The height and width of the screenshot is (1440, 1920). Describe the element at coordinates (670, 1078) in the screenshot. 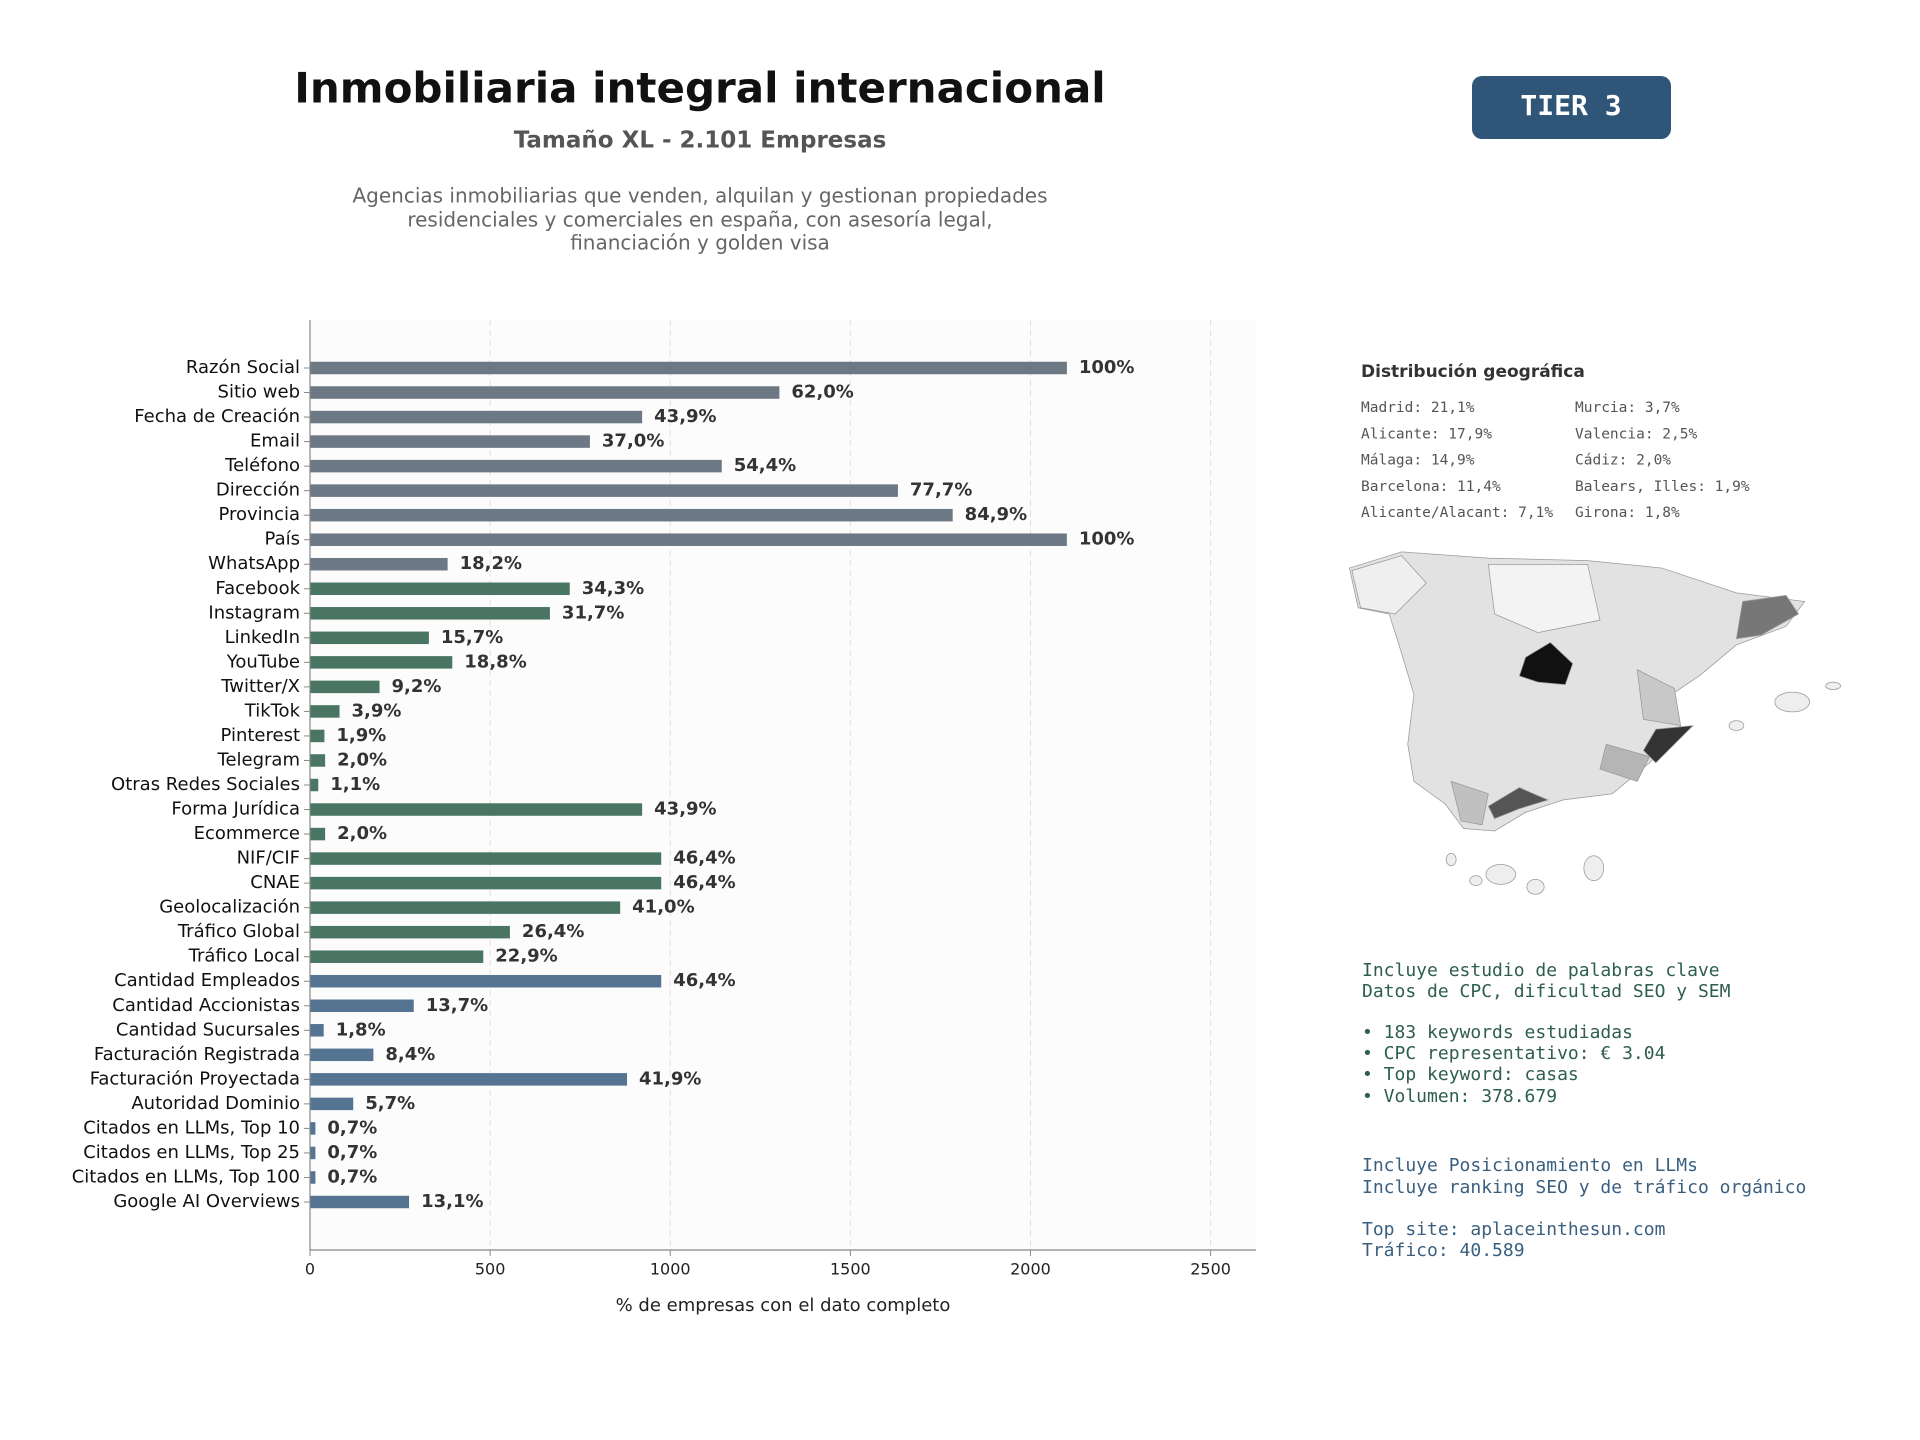

I see `value-label: 41,9%` at that location.